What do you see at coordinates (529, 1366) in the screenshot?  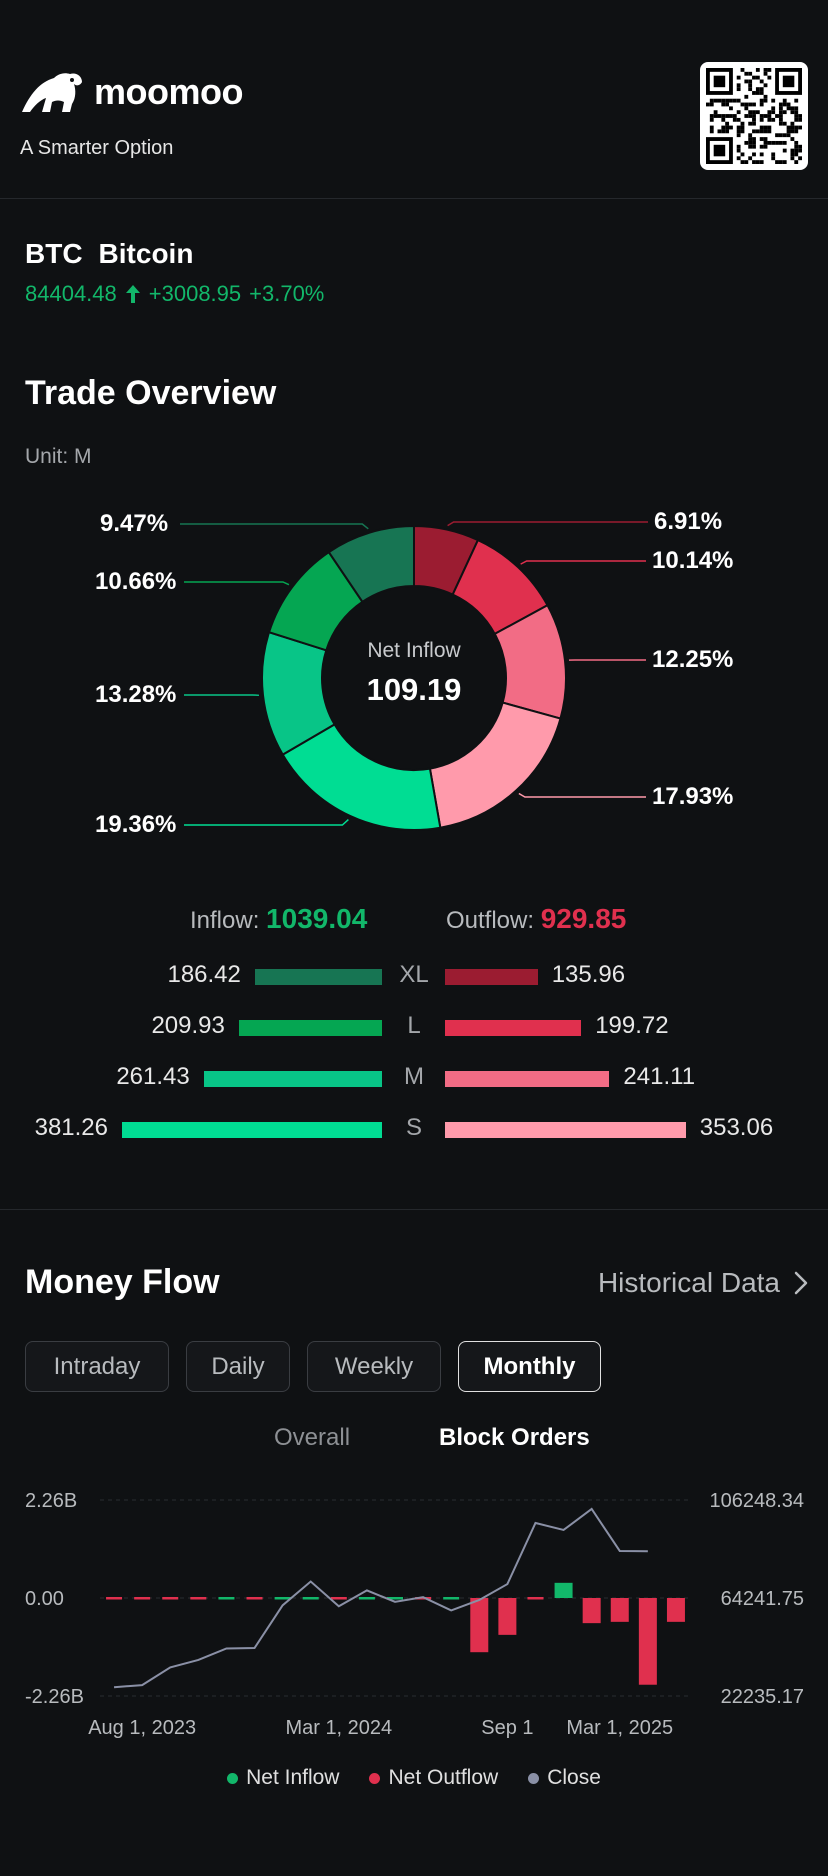 I see `tab-monthly: Monthly` at bounding box center [529, 1366].